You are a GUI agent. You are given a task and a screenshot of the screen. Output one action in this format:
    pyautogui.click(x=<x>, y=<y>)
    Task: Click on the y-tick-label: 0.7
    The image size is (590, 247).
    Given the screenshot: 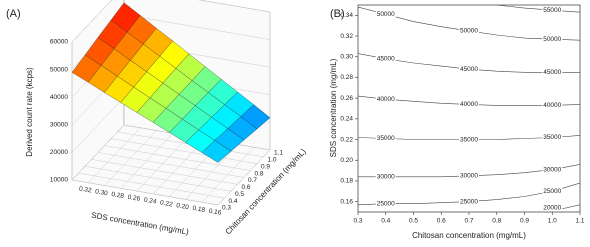 What is the action you would take?
    pyautogui.click(x=252, y=180)
    